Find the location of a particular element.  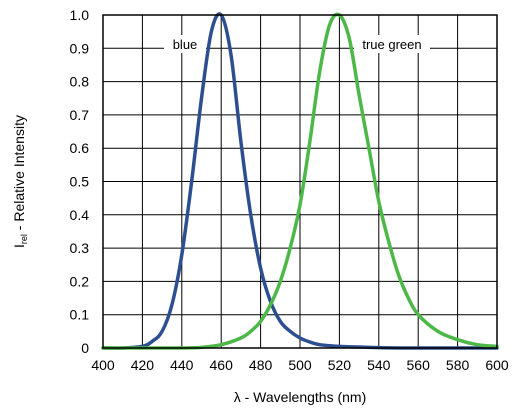

series-labels: blue true green is located at coordinates (297, 44).